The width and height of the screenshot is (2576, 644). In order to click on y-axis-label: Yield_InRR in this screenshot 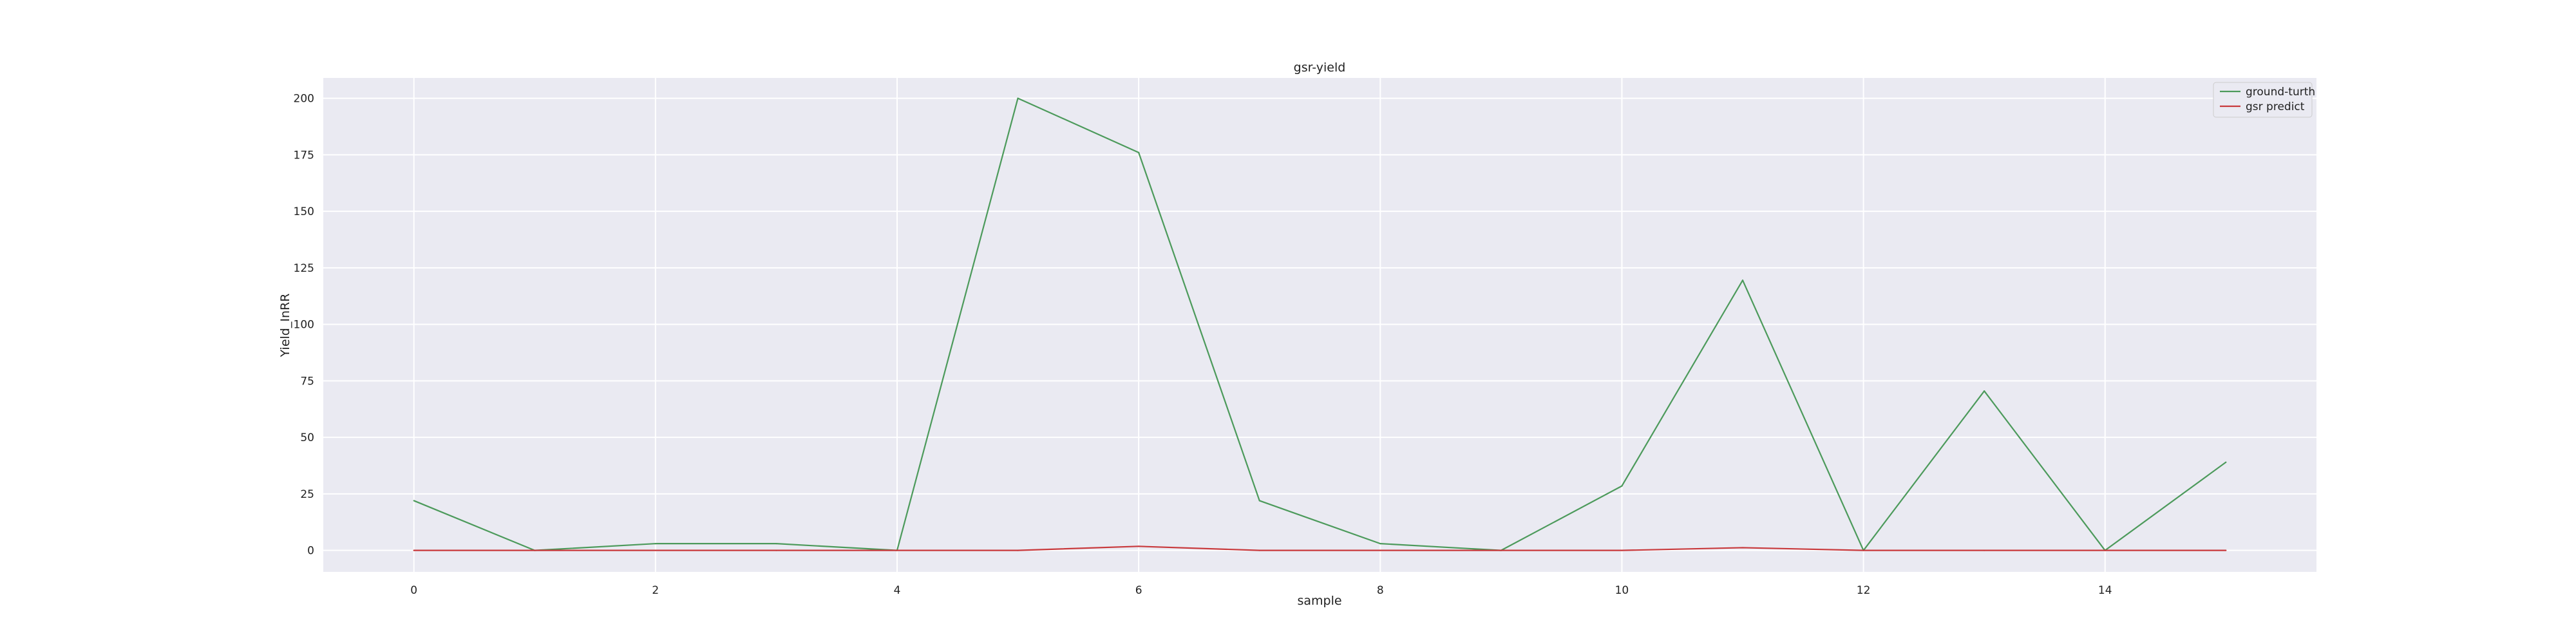, I will do `click(285, 326)`.